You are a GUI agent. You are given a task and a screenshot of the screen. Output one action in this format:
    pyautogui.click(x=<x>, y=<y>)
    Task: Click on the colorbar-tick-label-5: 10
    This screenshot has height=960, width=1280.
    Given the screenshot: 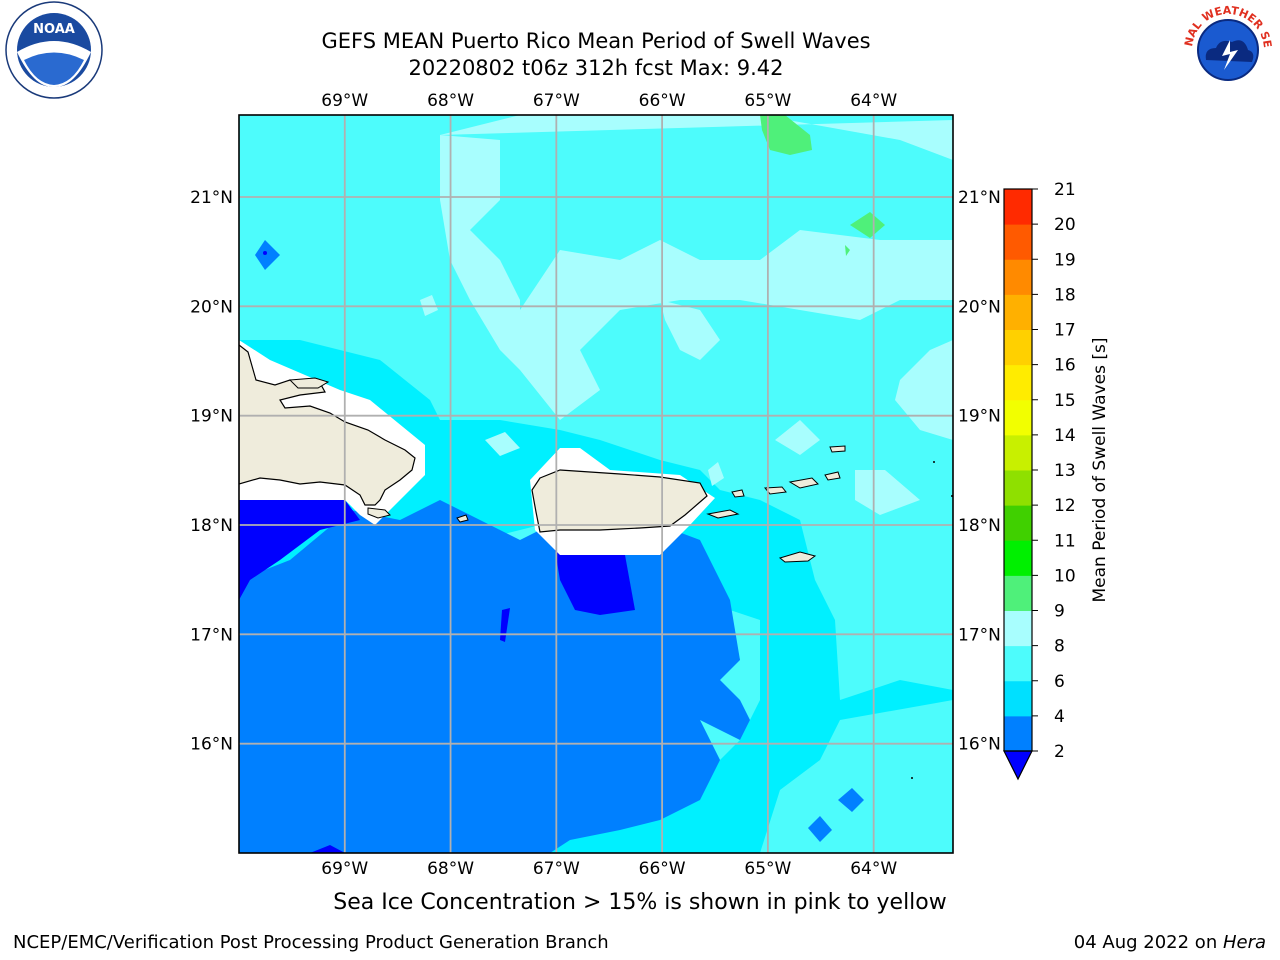 What is the action you would take?
    pyautogui.click(x=1065, y=576)
    